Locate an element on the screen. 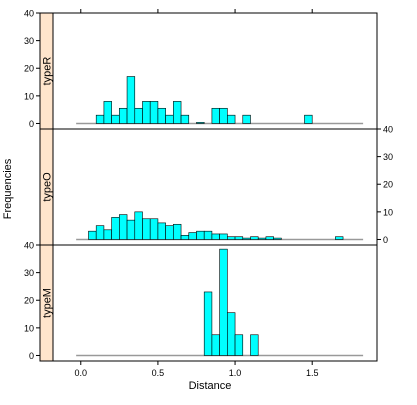 Image resolution: width=417 pixels, height=405 pixels. strip-label-typer: typeR is located at coordinates (48, 71).